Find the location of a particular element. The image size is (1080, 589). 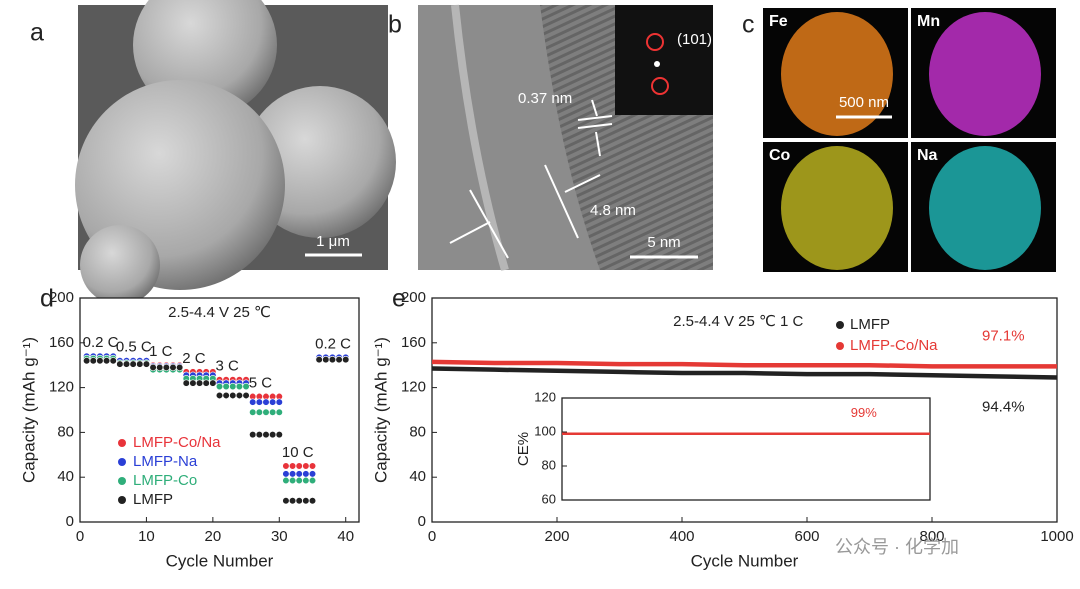

legend-label: LMFP is located at coordinates (153, 499).